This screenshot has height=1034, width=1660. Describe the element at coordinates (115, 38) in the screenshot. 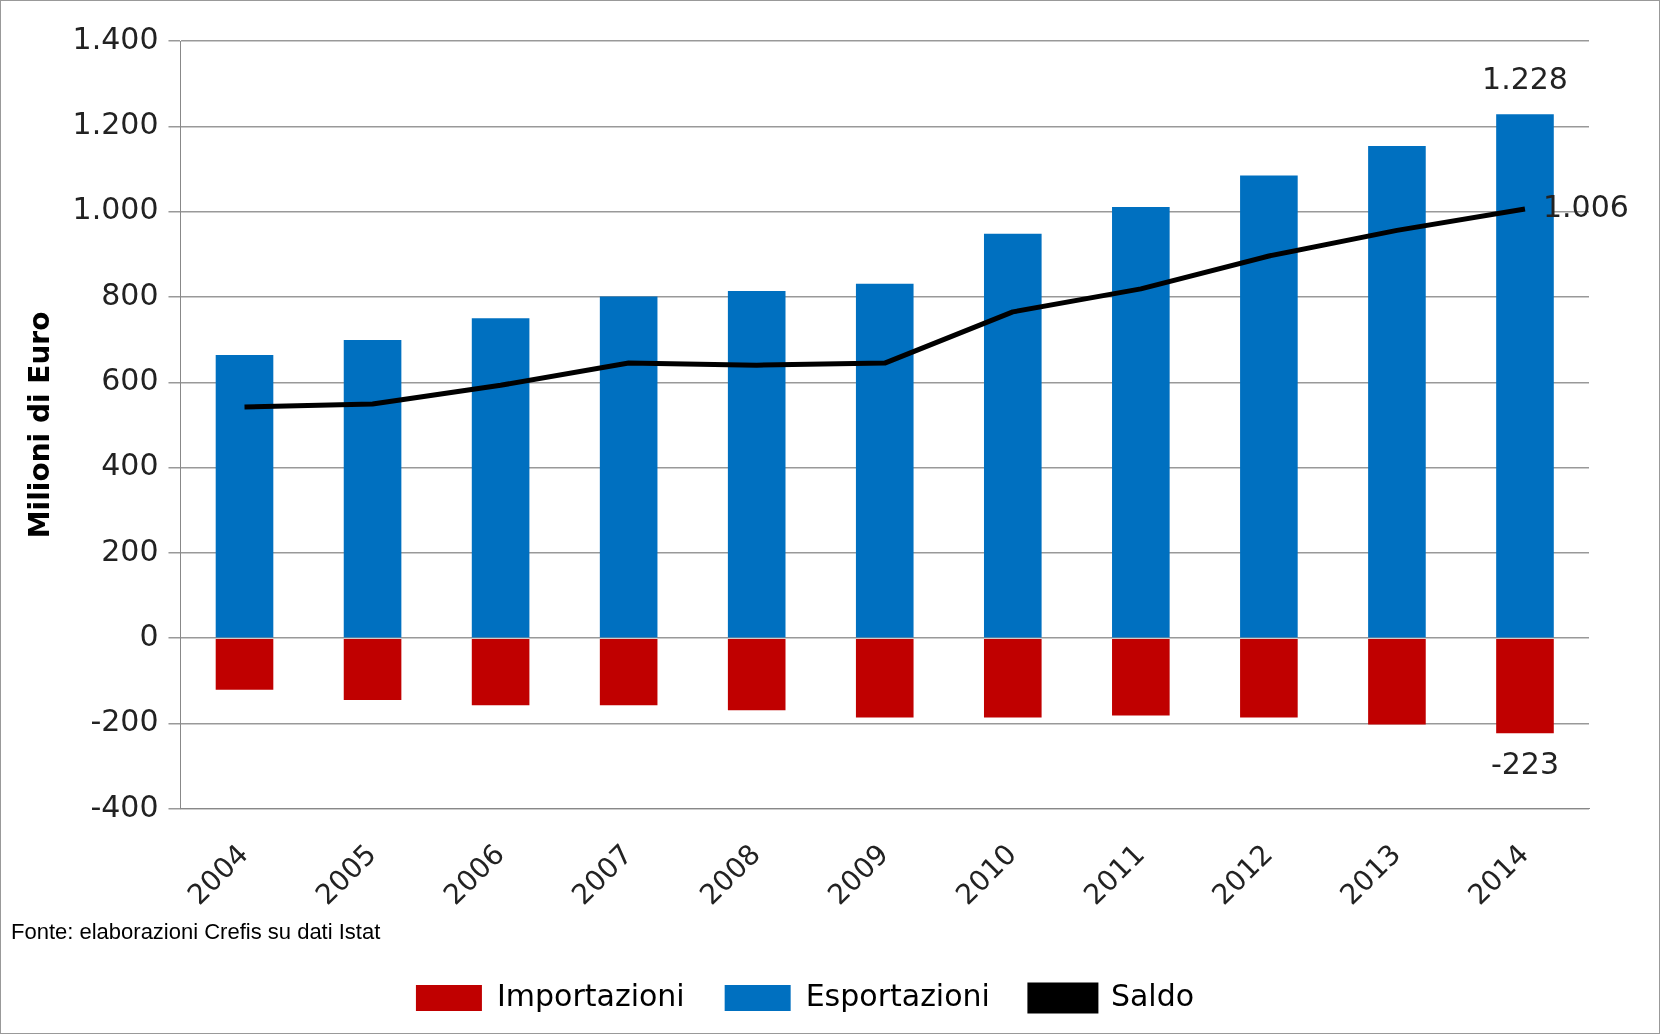

I see `y-tick-label: 1.400` at that location.